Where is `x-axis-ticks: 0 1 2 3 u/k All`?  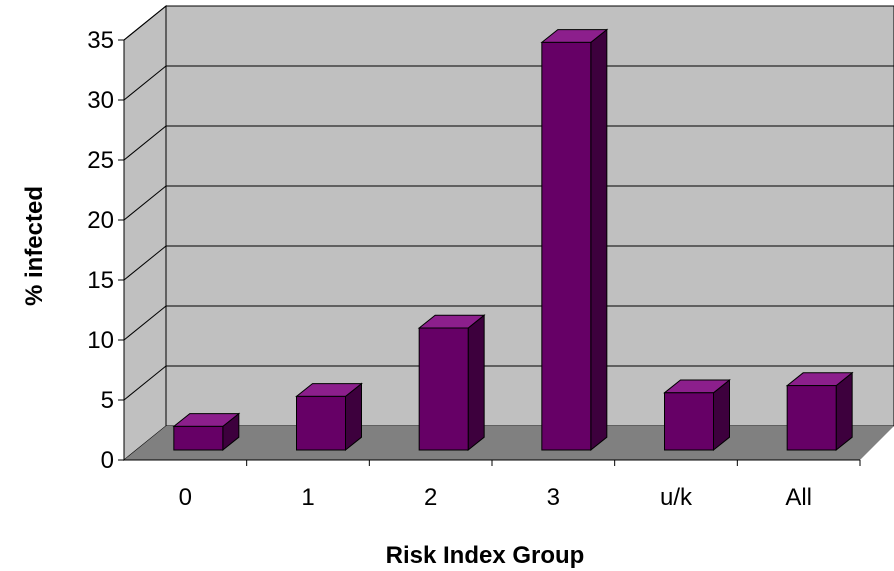
x-axis-ticks: 0 1 2 3 u/k All is located at coordinates (520, 485).